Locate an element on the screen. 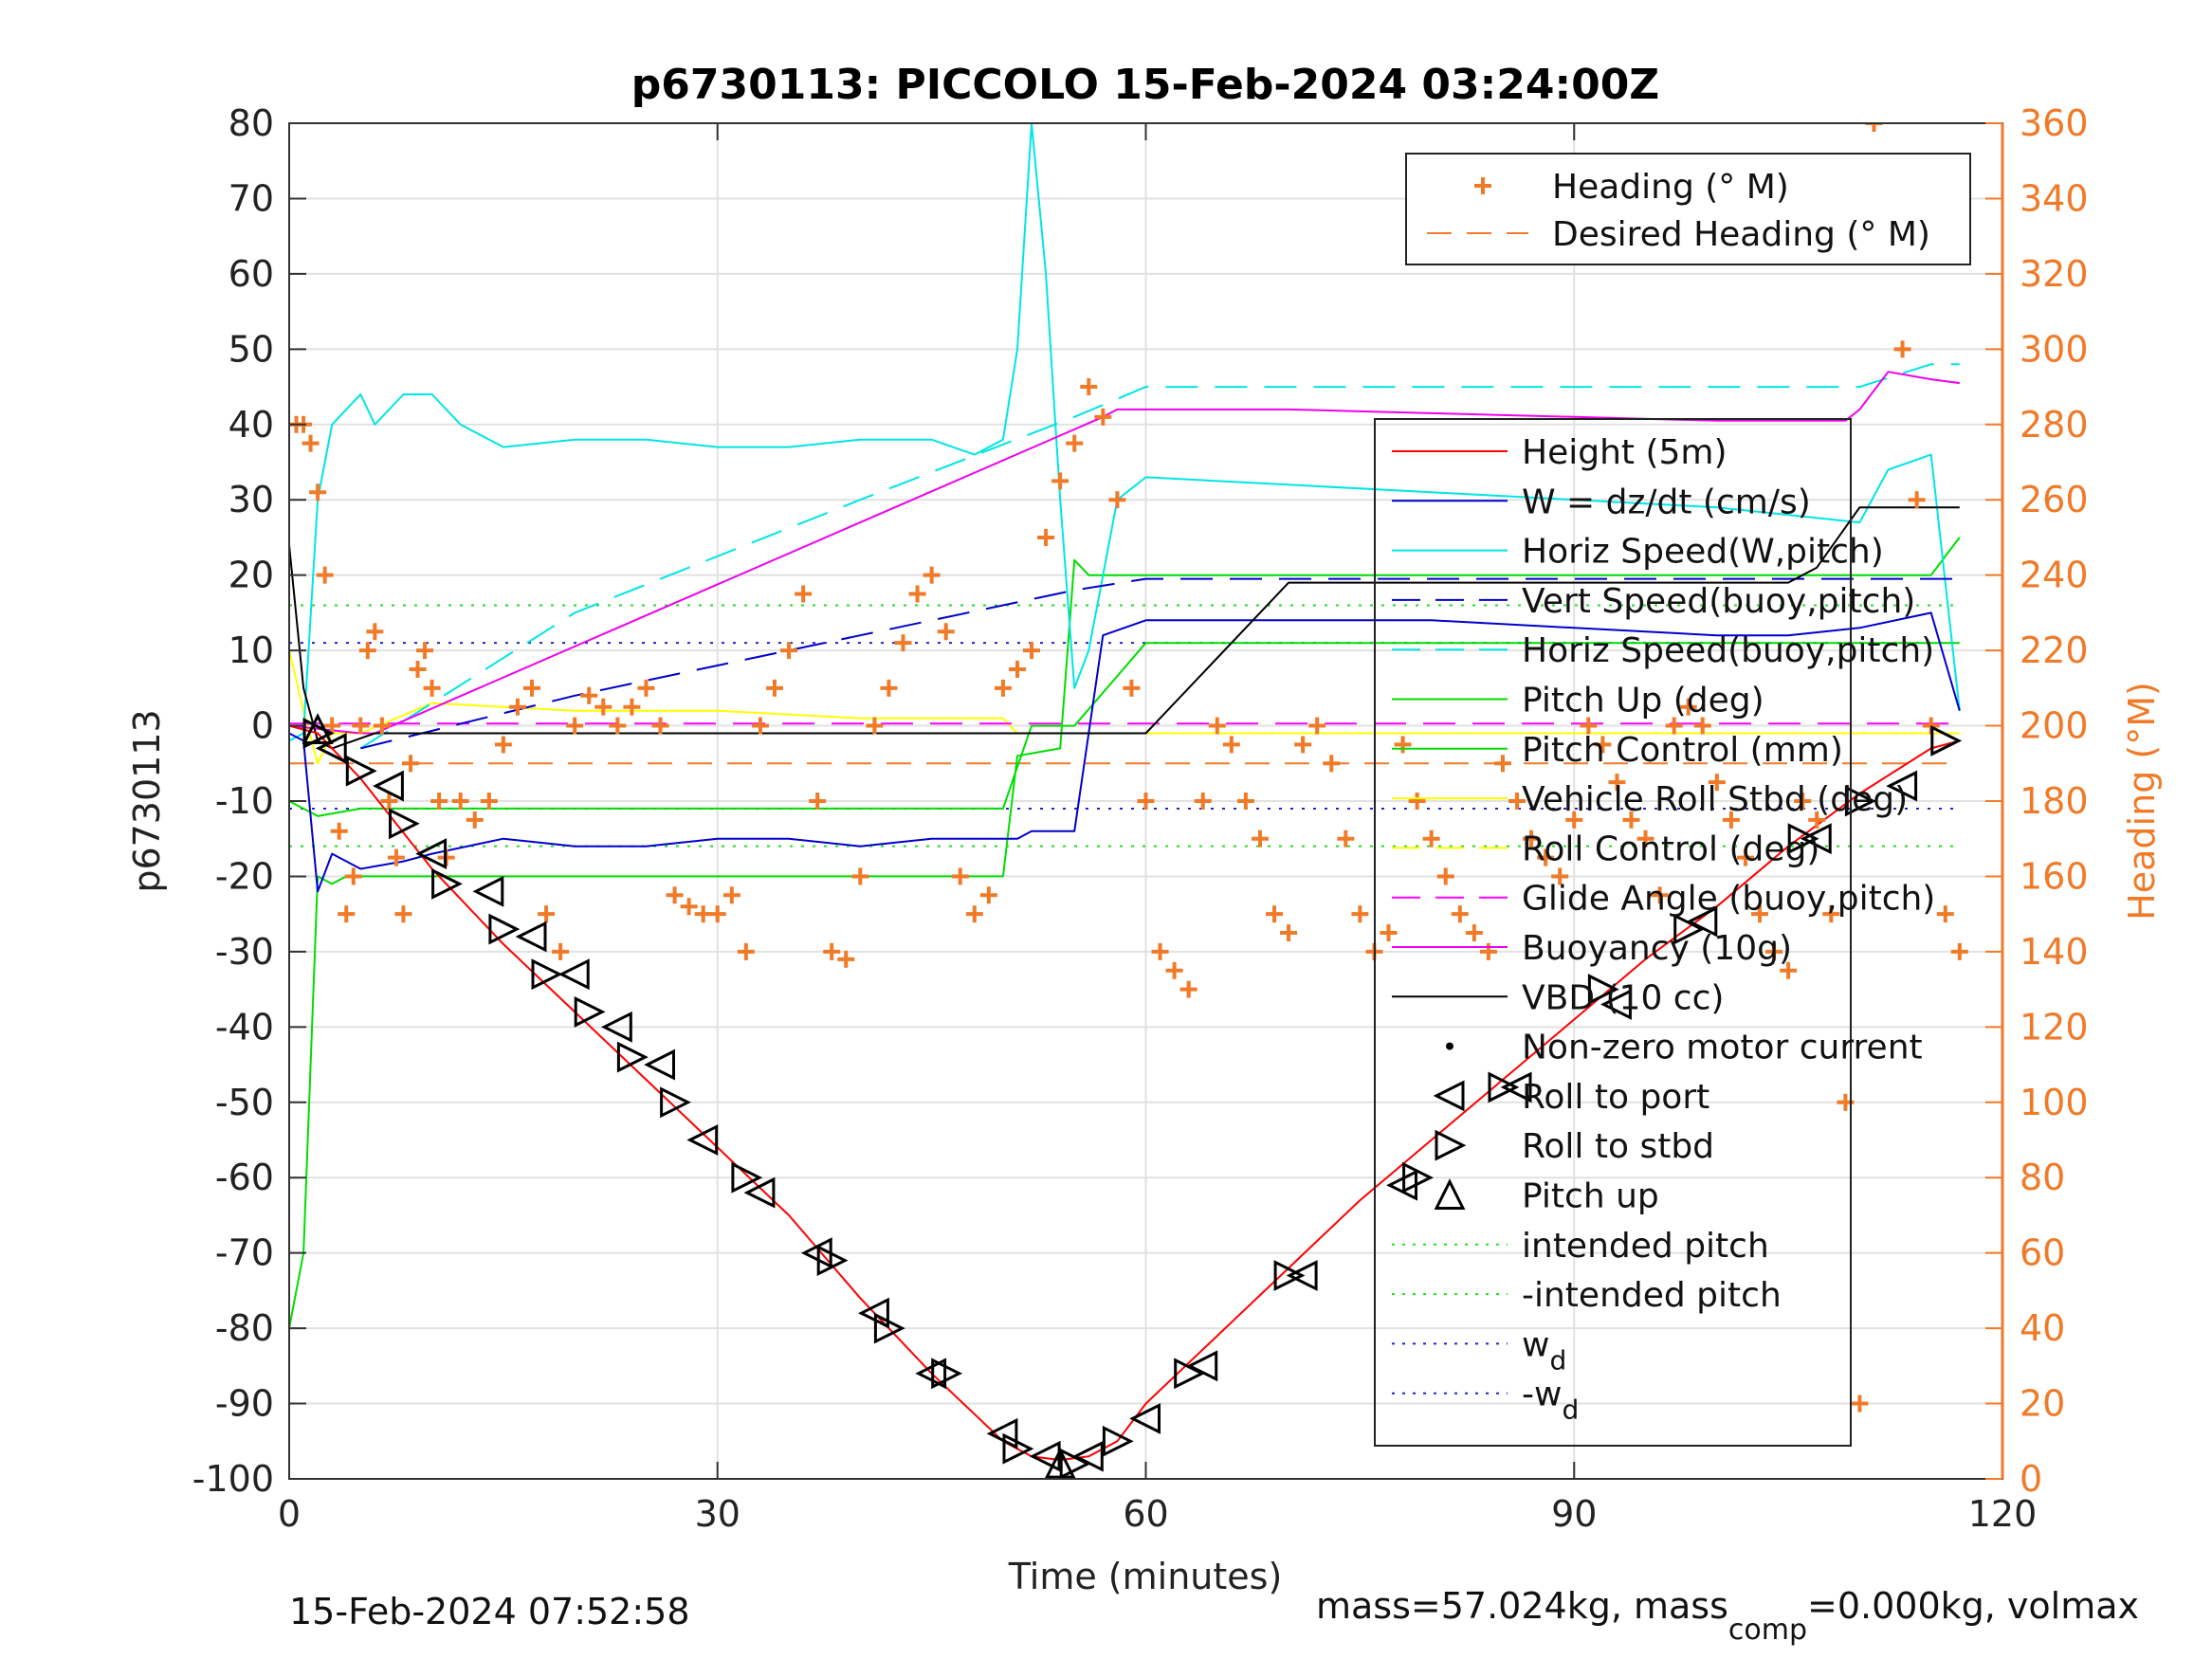 The image size is (2212, 1659). legend-label: wd is located at coordinates (1544, 1350).